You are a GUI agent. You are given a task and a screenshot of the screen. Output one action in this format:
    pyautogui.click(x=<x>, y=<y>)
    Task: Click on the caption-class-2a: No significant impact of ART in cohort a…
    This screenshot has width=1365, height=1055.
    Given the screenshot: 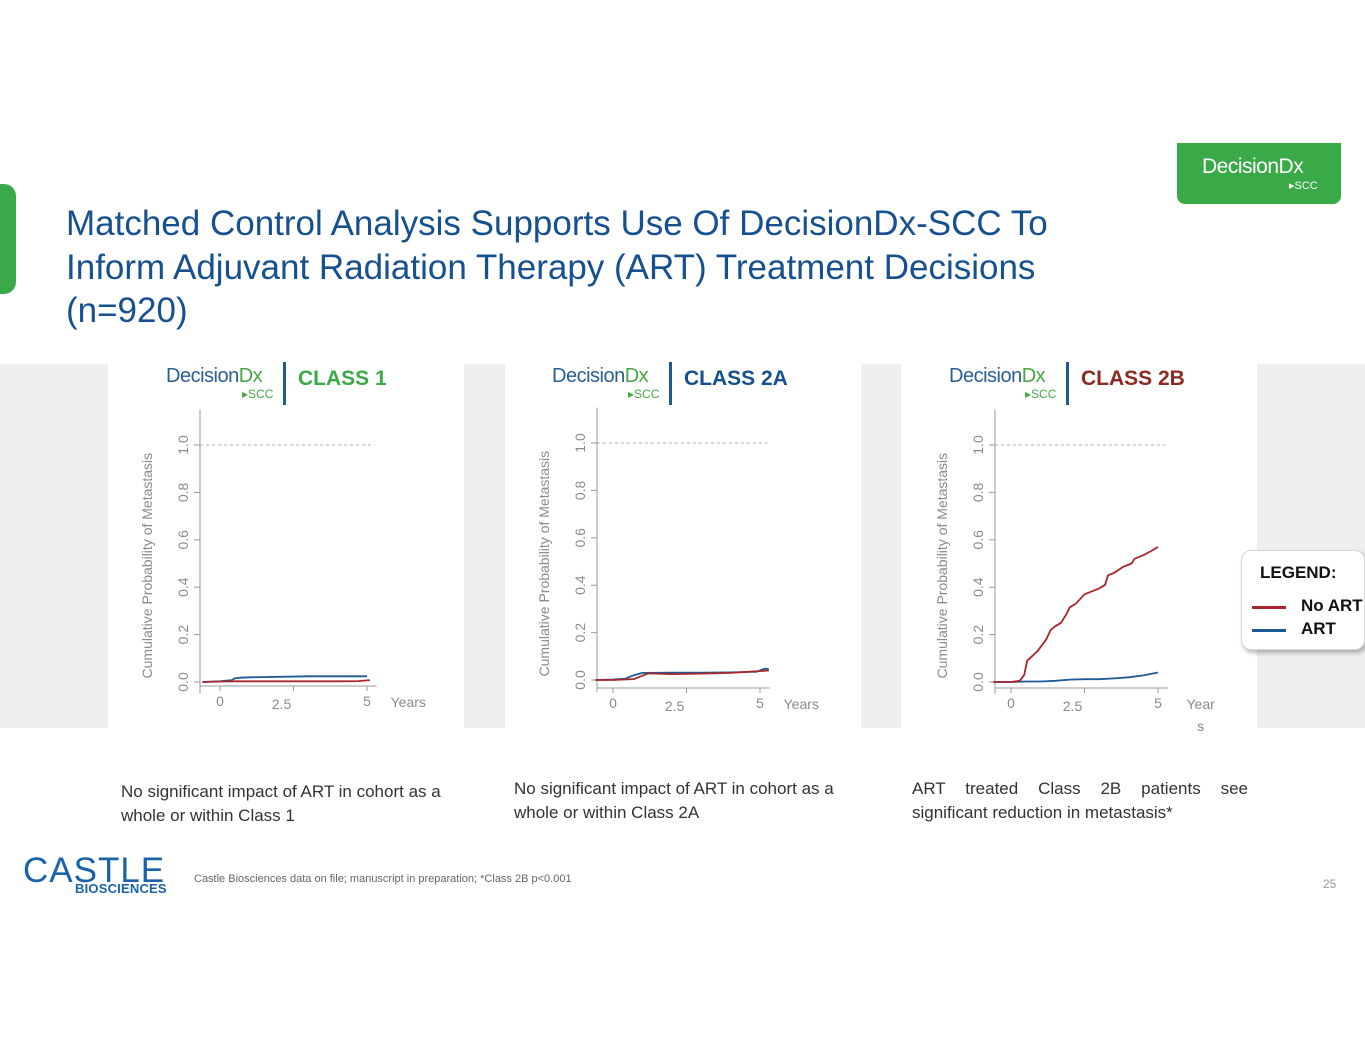 What is the action you would take?
    pyautogui.click(x=674, y=800)
    